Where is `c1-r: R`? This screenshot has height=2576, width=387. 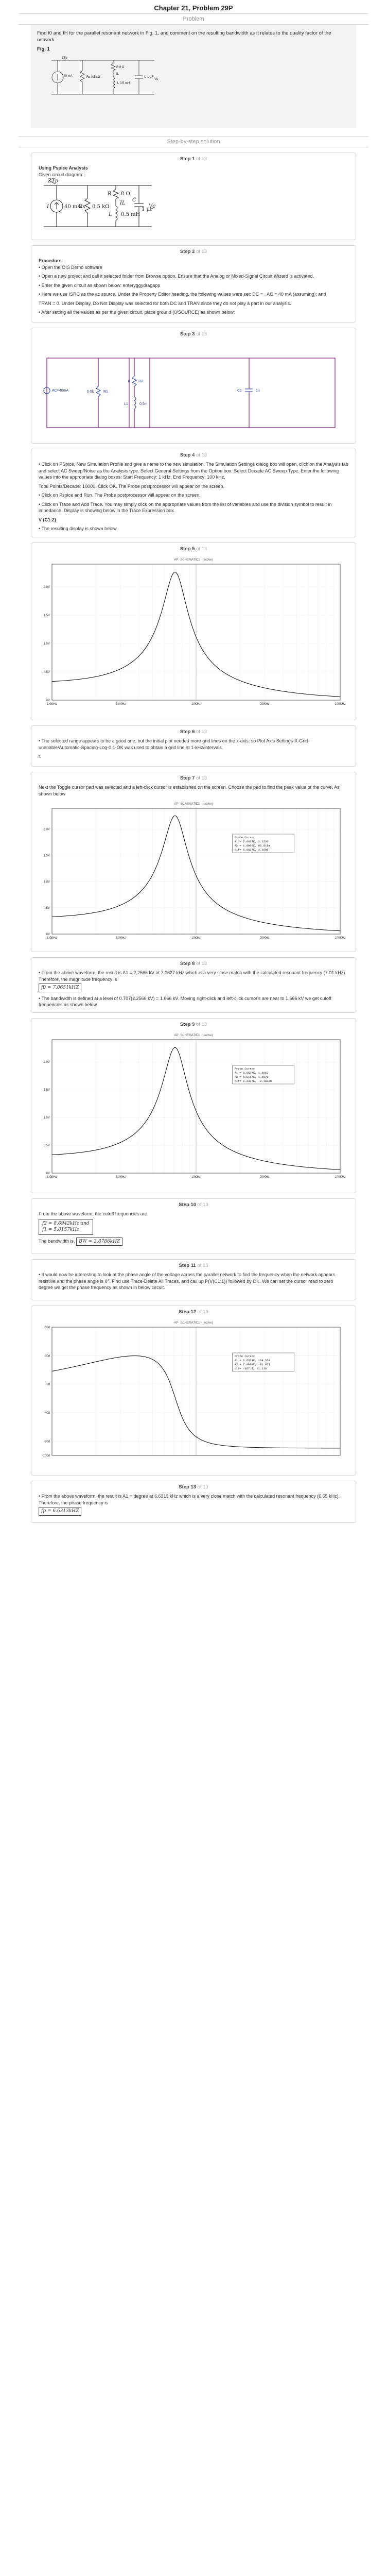 c1-r: R is located at coordinates (109, 194).